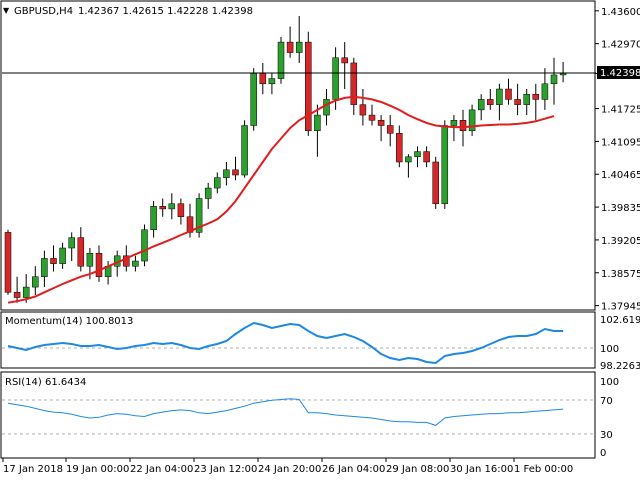 The width and height of the screenshot is (640, 480). What do you see at coordinates (43, 11) in the screenshot?
I see `symbol-timeframe: GBPUSD,H4` at bounding box center [43, 11].